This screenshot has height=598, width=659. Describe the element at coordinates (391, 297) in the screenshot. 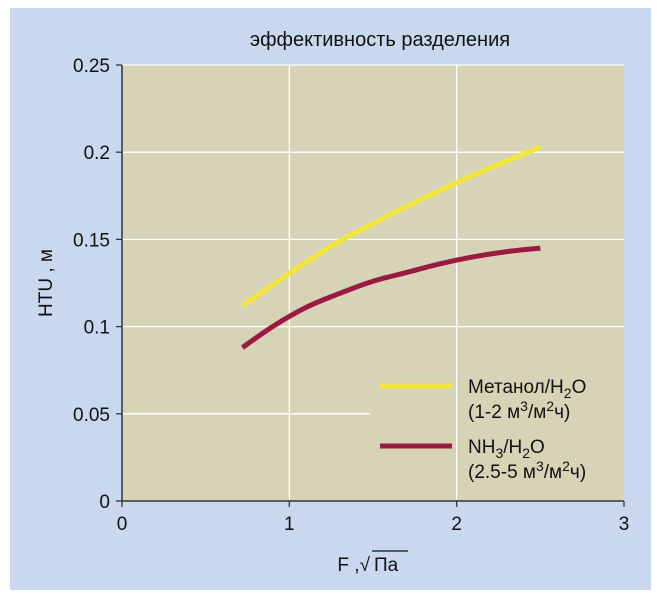

I see `series-line-nh3` at that location.